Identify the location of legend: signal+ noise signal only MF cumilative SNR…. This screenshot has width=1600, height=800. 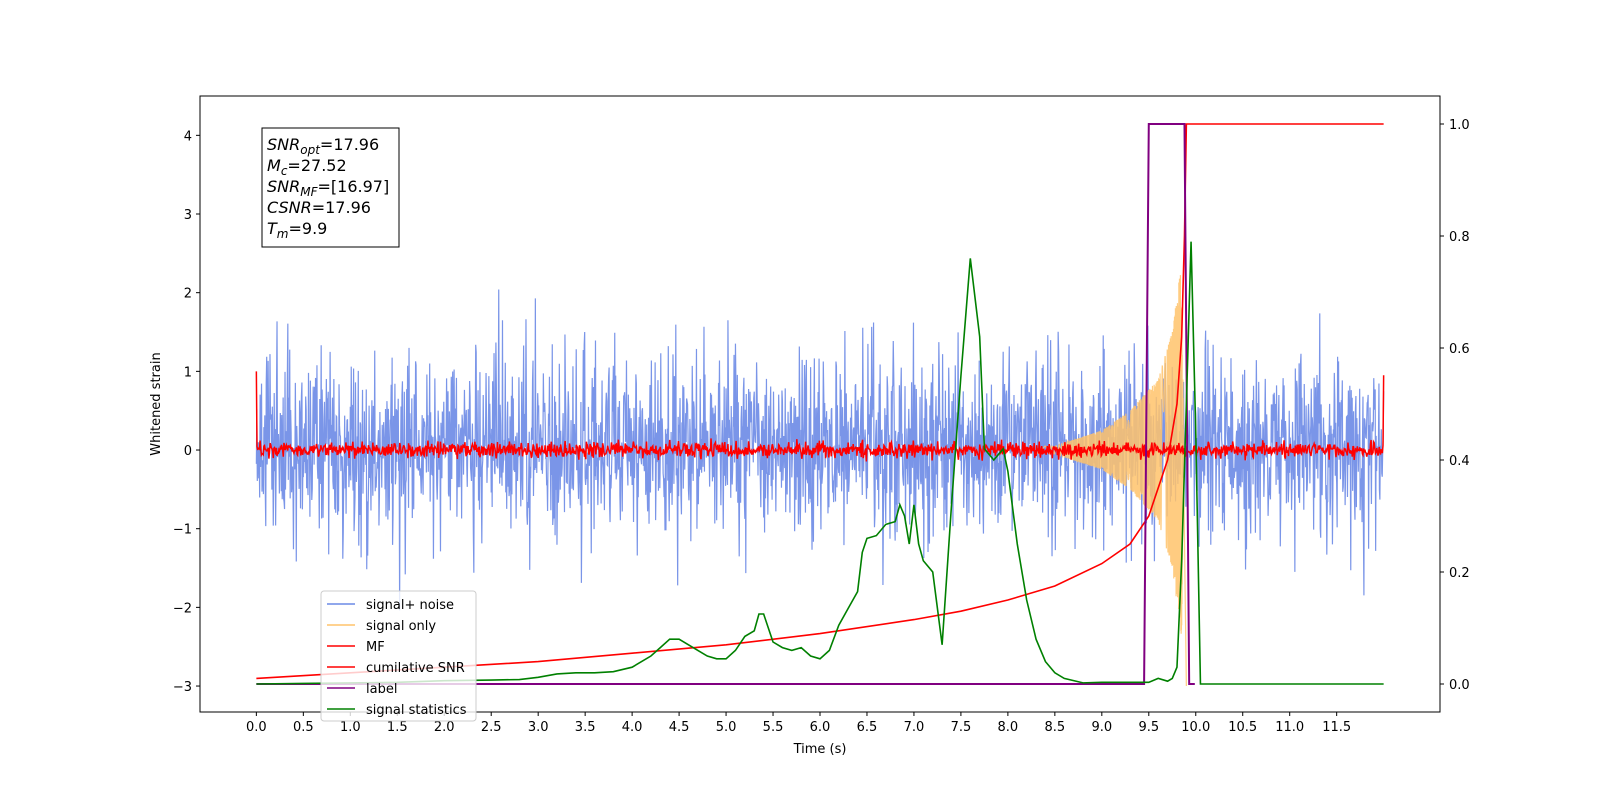
(398, 656).